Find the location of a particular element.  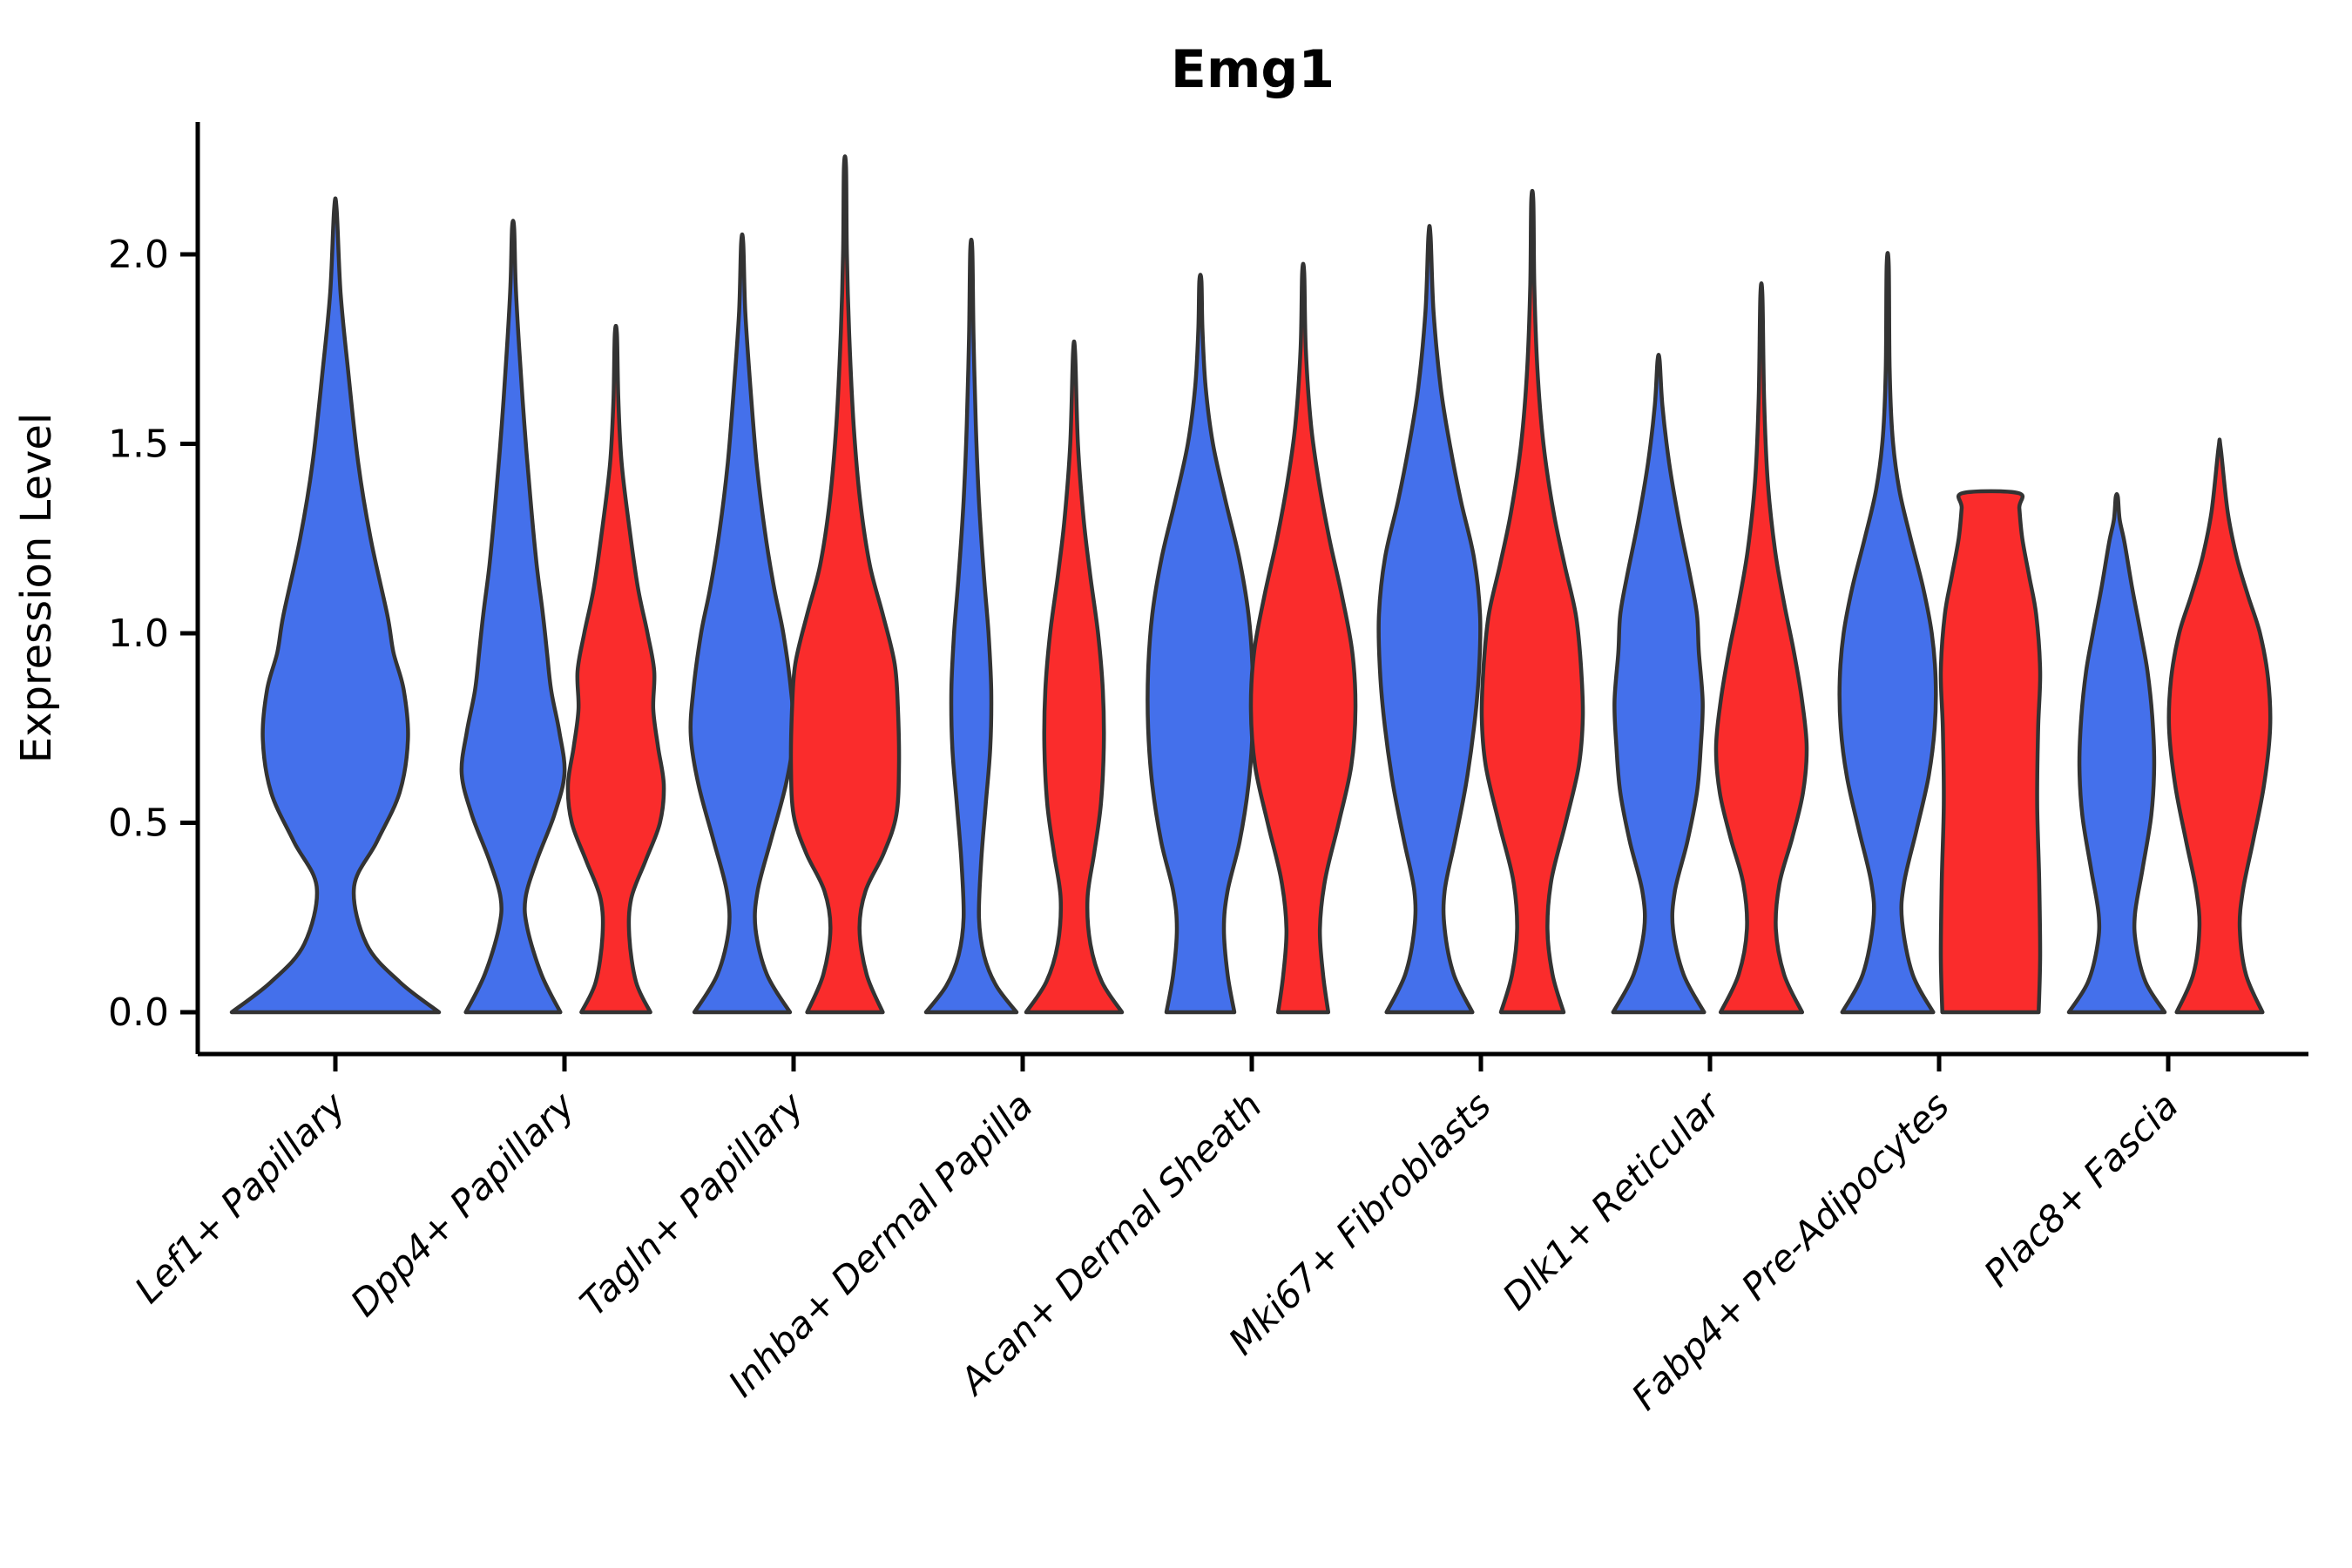

y-axis-label: Expression Level is located at coordinates (36, 588).